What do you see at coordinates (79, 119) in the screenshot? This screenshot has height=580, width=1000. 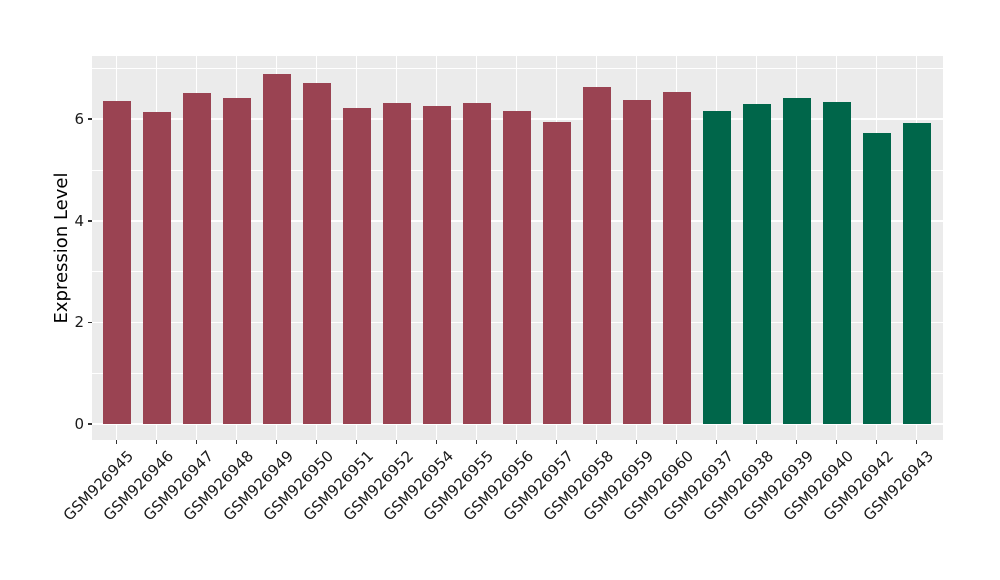 I see `y-tick-label: 6` at bounding box center [79, 119].